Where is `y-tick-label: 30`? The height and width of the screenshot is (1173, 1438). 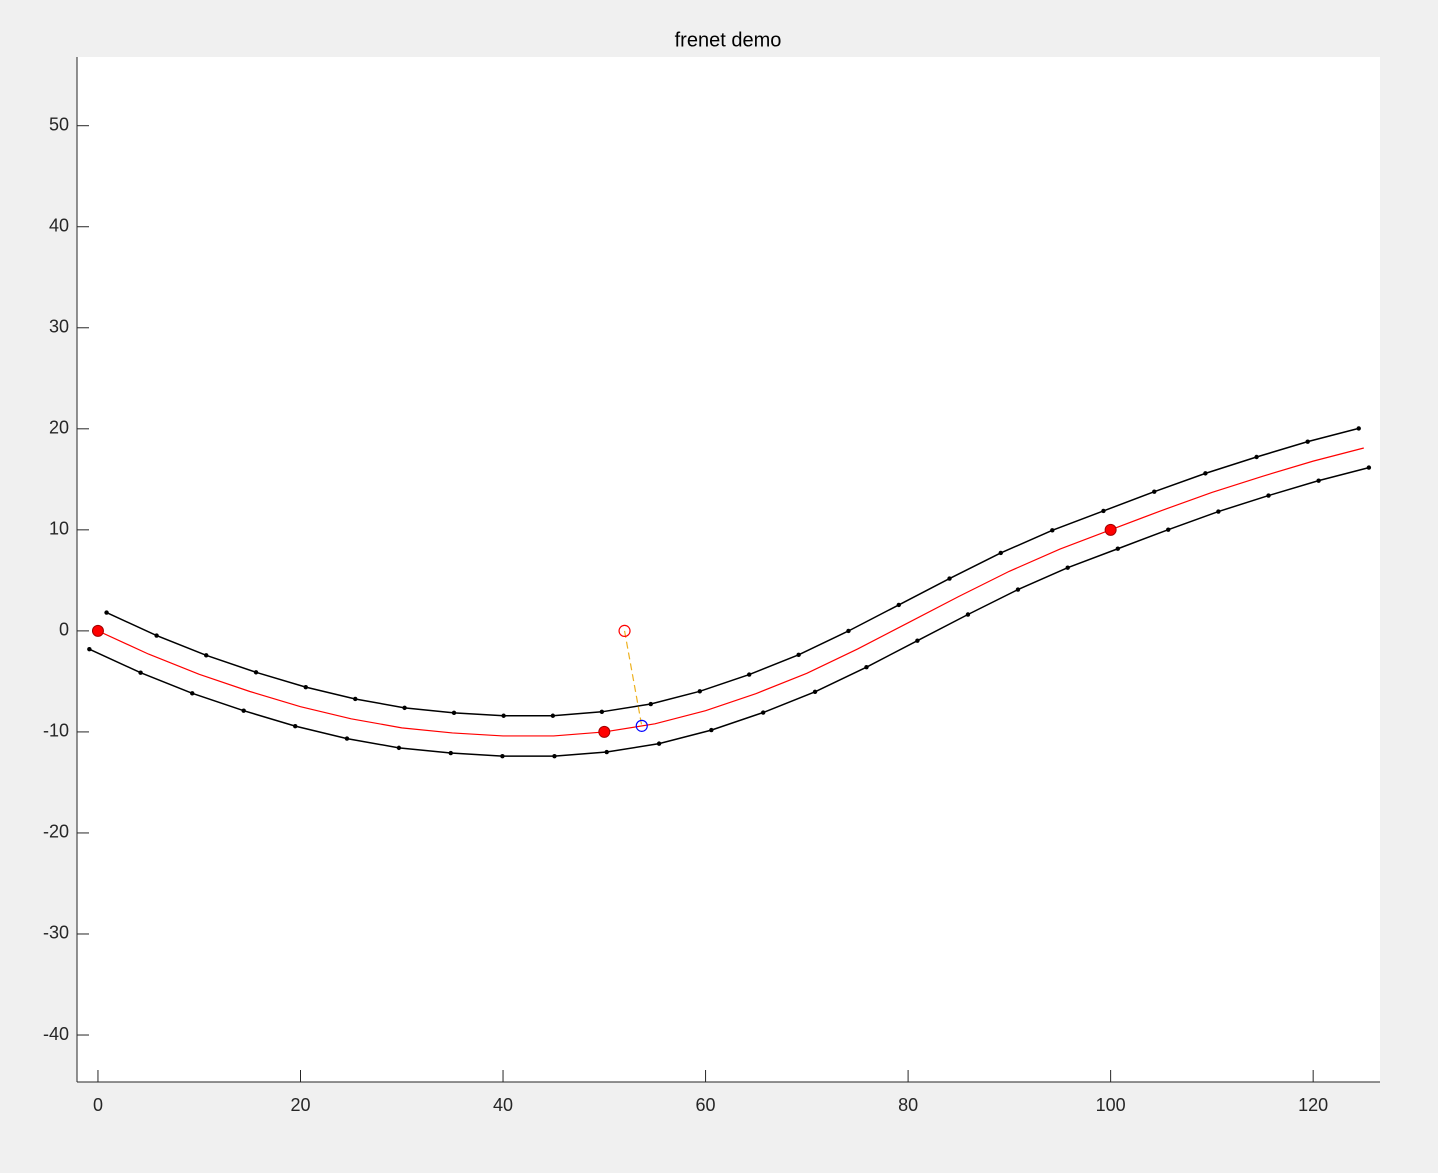 y-tick-label: 30 is located at coordinates (59, 327).